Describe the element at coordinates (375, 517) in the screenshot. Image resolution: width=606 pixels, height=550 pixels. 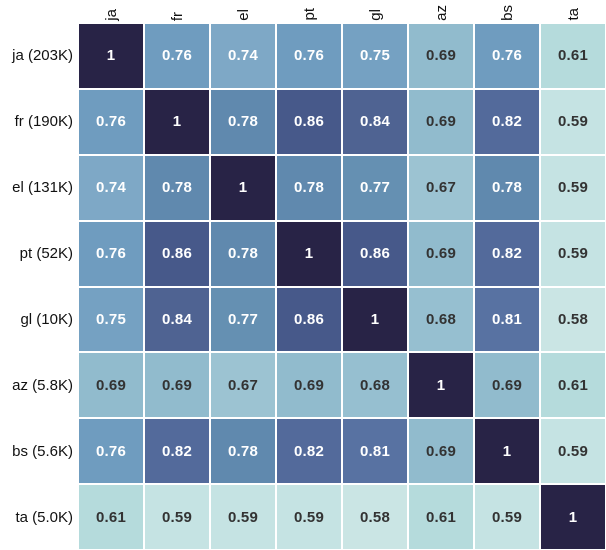
I see `heatmap-cell-ta-gl: 0.58` at that location.